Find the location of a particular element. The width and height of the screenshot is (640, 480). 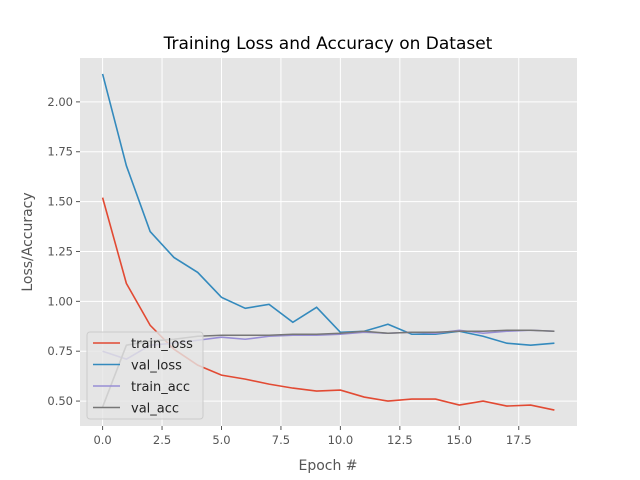

x-tick-label: 12.5 is located at coordinates (400, 440).